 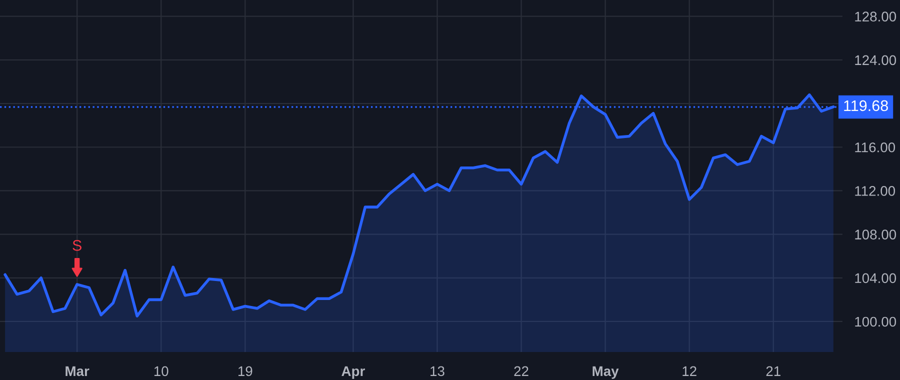 What do you see at coordinates (77, 245) in the screenshot?
I see `annotation: S` at bounding box center [77, 245].